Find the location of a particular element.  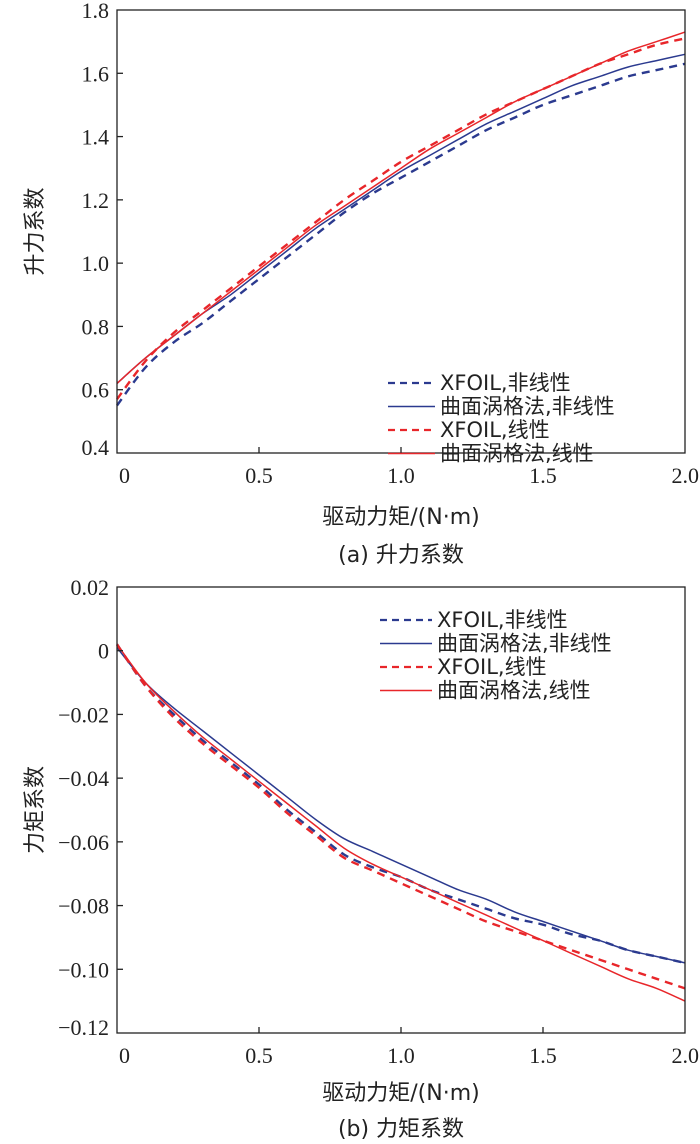

y-tick-label: 1.0 is located at coordinates (96, 263).